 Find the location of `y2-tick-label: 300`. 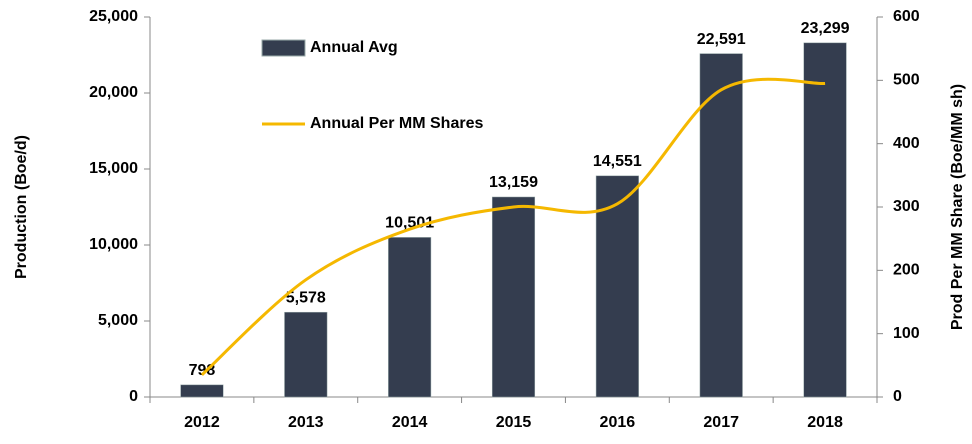

y2-tick-label: 300 is located at coordinates (906, 206).